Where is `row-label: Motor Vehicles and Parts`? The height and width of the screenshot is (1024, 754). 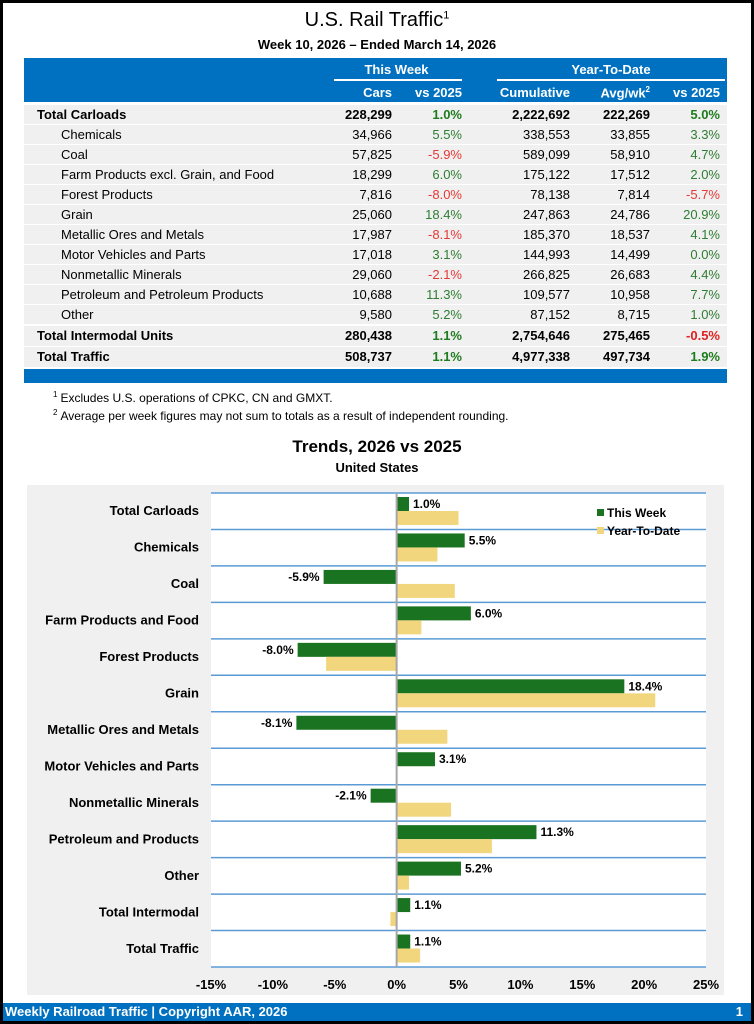
row-label: Motor Vehicles and Parts is located at coordinates (133, 254).